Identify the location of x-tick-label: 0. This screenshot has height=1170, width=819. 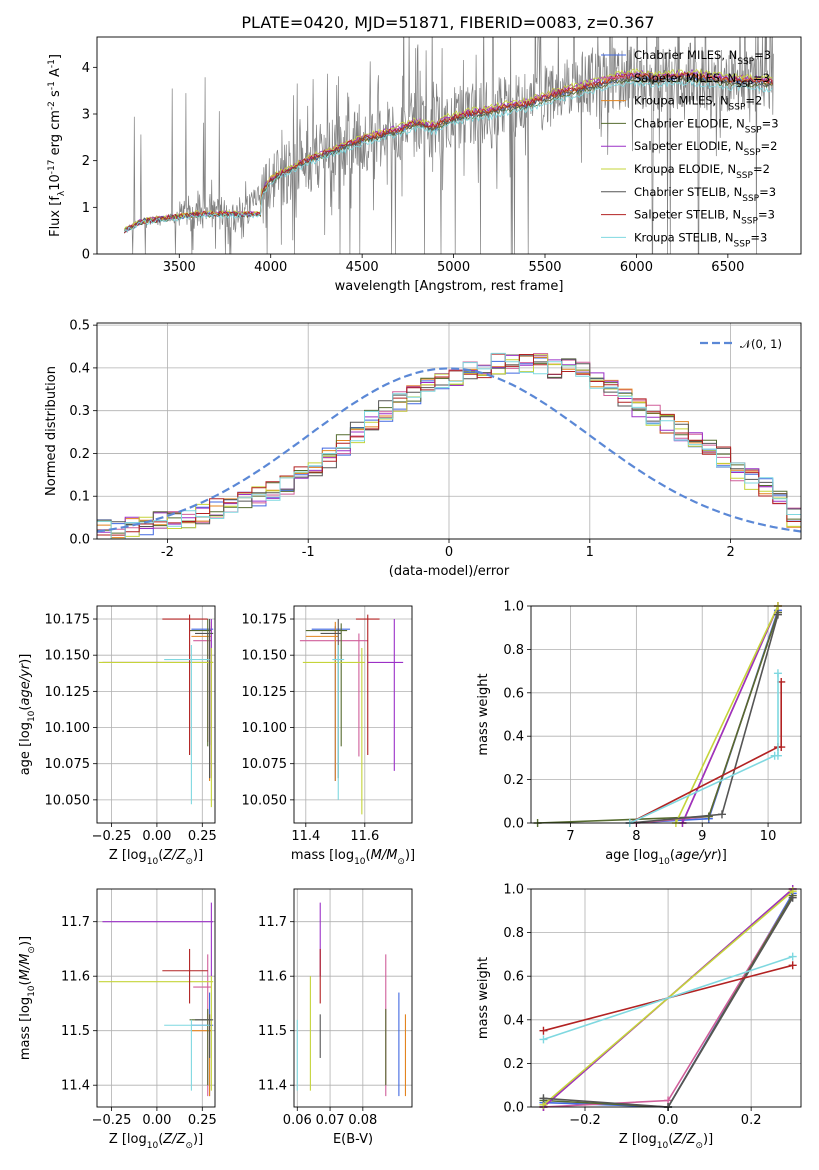
(449, 552).